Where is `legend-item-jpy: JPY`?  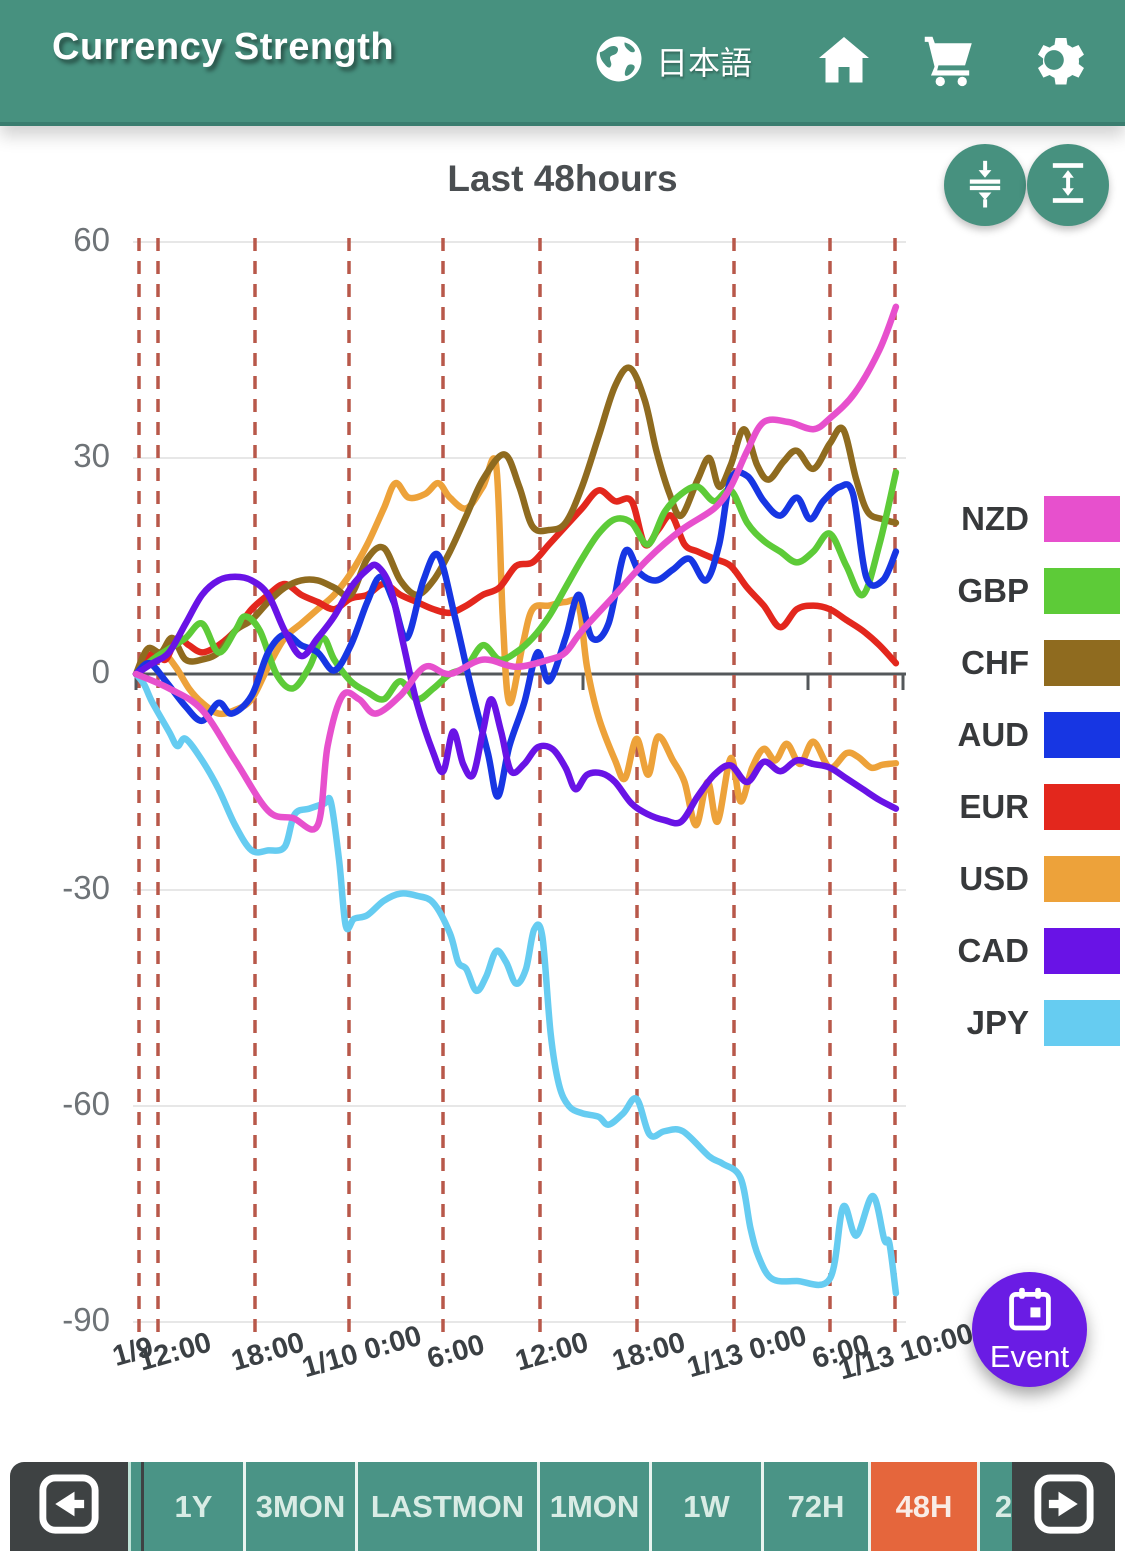 legend-item-jpy: JPY is located at coordinates (1025, 1023).